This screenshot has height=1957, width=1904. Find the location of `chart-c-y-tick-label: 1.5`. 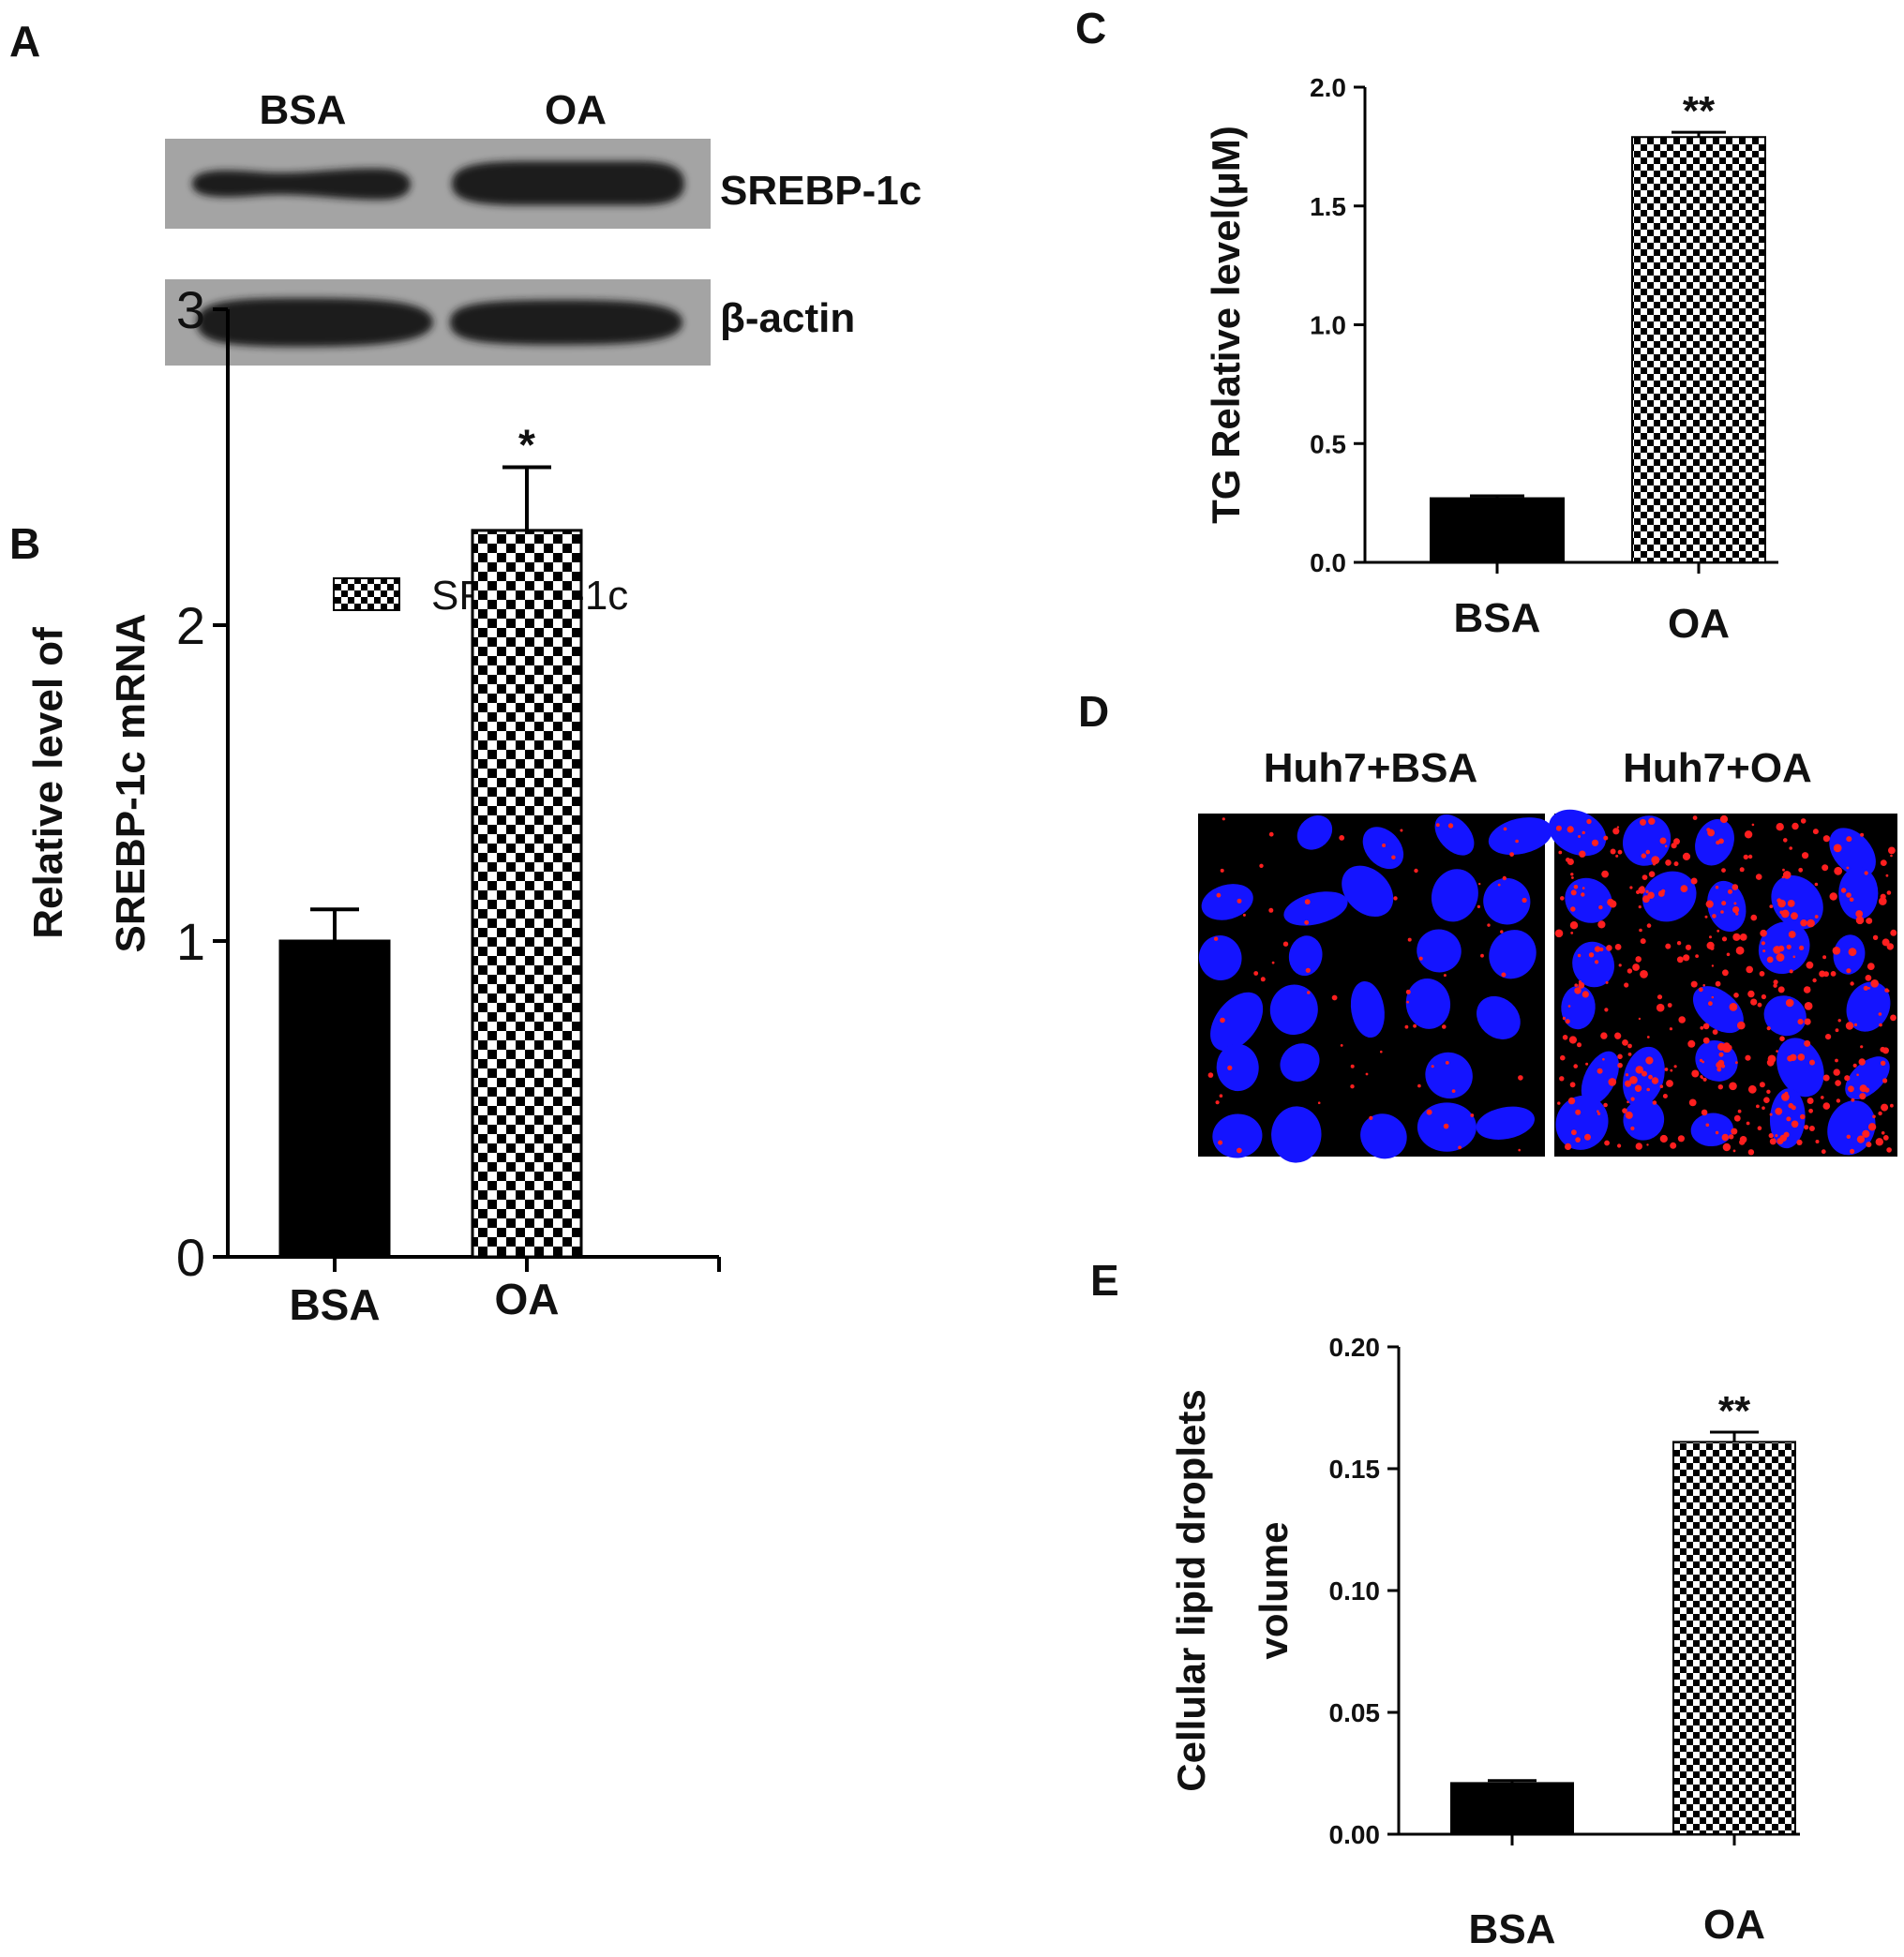

chart-c-y-tick-label: 1.5 is located at coordinates (1328, 206).